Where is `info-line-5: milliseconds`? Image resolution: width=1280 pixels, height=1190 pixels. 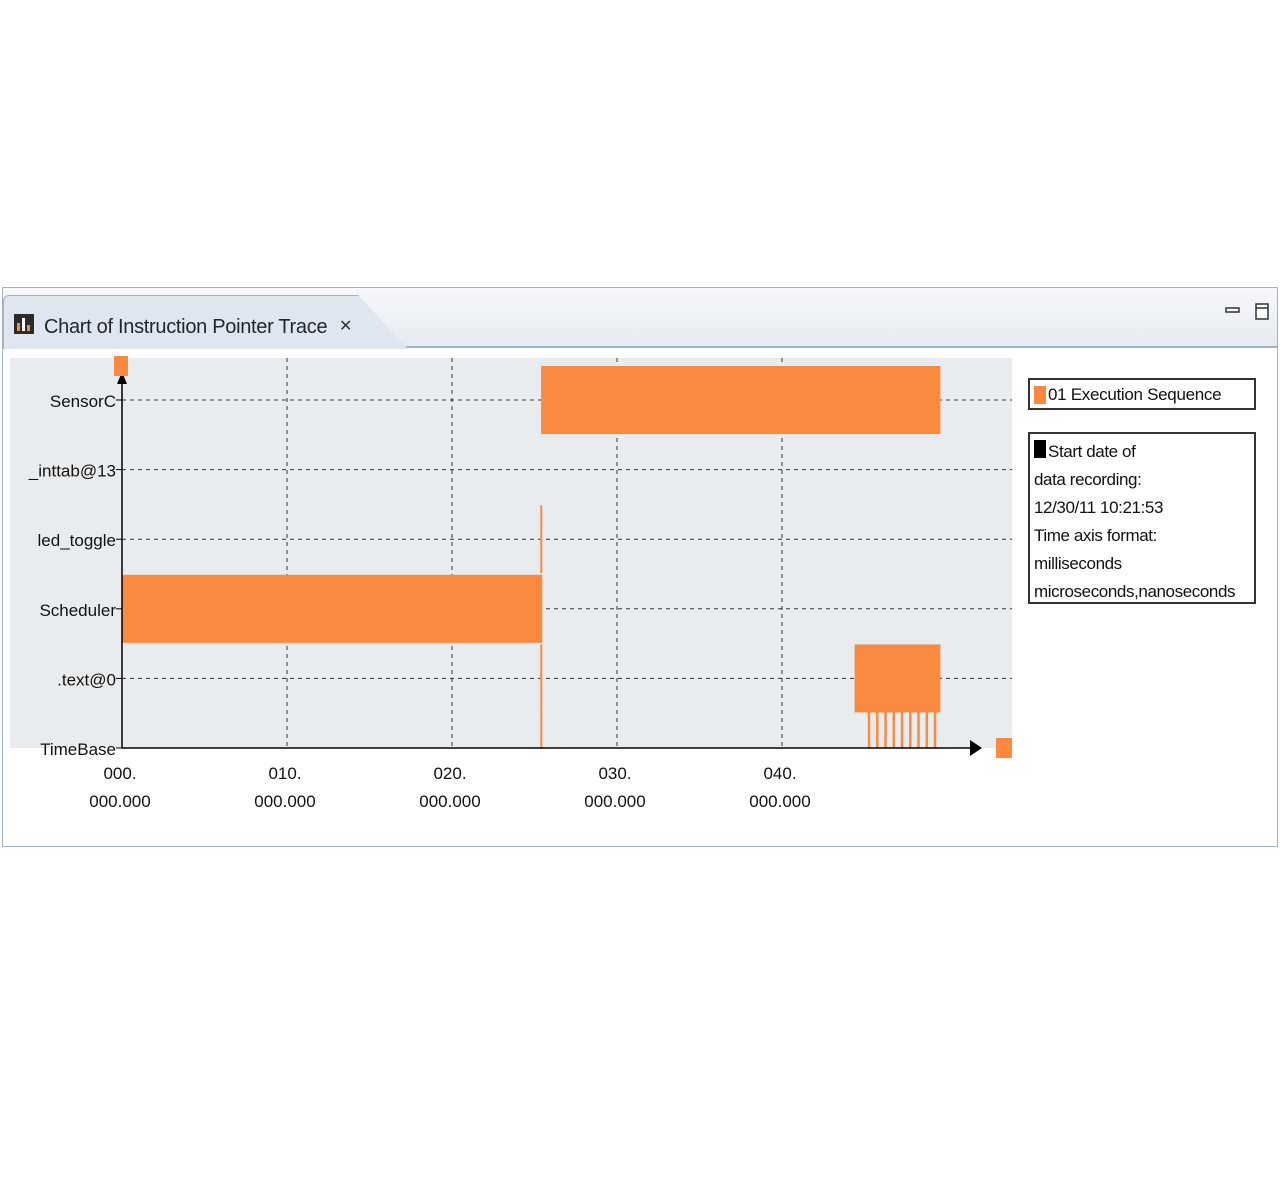
info-line-5: milliseconds is located at coordinates (1078, 563).